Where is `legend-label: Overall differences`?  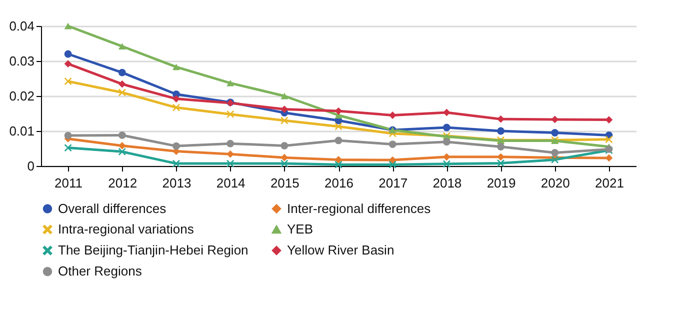
legend-label: Overall differences is located at coordinates (112, 208).